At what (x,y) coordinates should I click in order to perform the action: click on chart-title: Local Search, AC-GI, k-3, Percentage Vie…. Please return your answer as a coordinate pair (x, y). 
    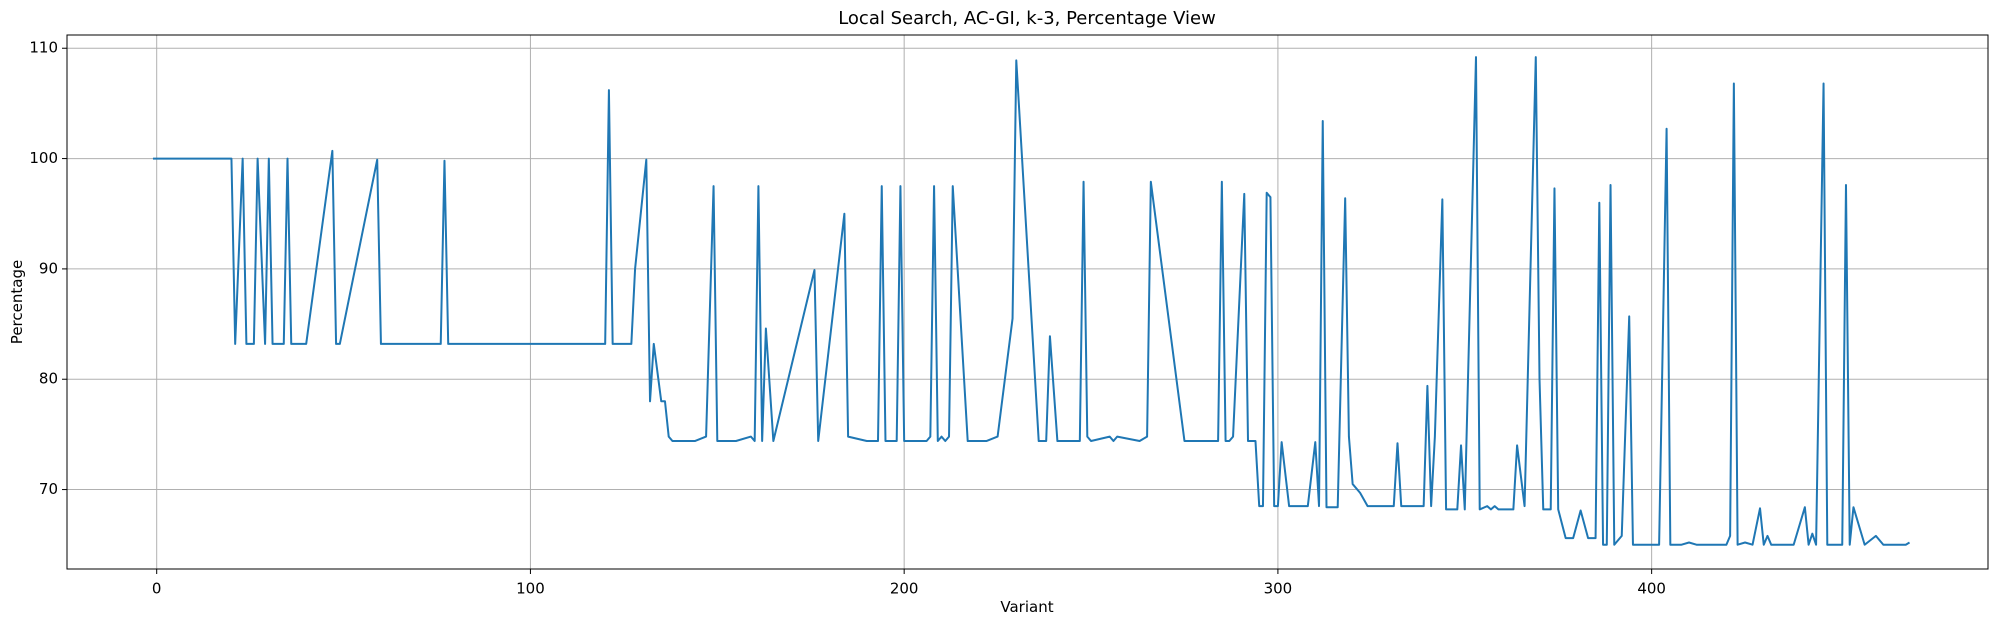
    Looking at the image, I should click on (1027, 18).